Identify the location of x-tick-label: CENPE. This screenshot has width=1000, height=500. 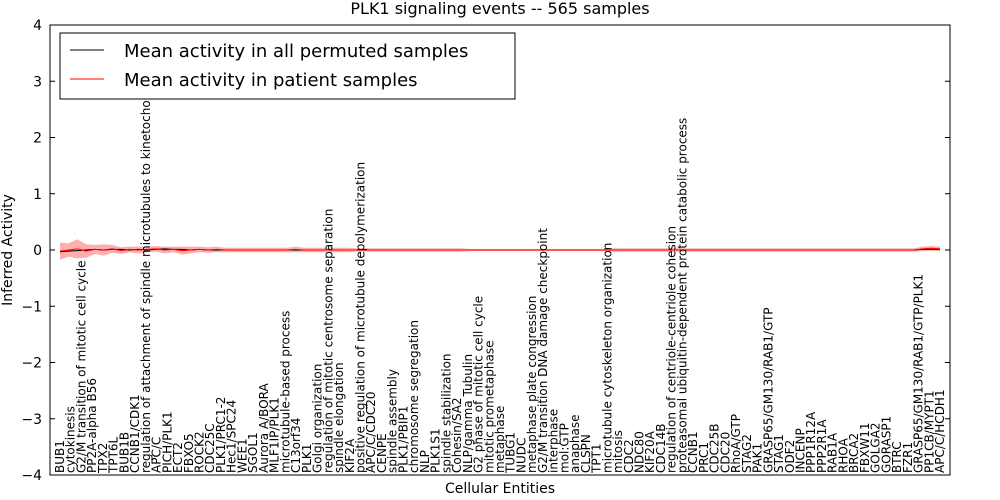
(382, 453).